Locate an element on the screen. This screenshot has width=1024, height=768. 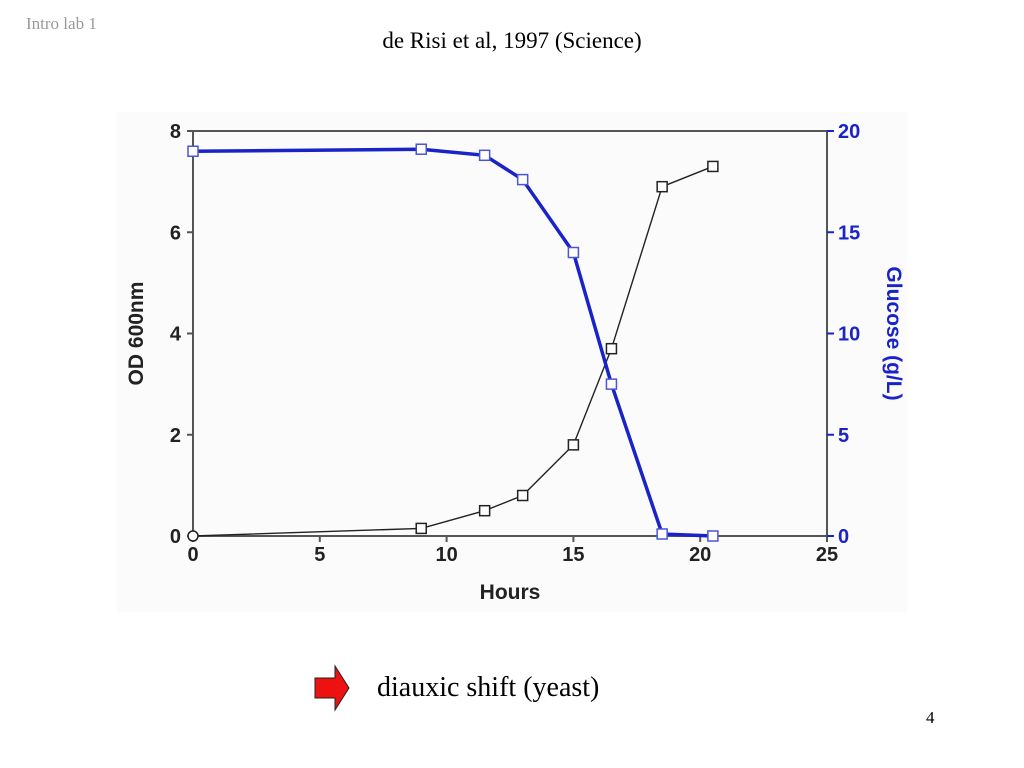
y2-tick-label: 10 is located at coordinates (849, 335).